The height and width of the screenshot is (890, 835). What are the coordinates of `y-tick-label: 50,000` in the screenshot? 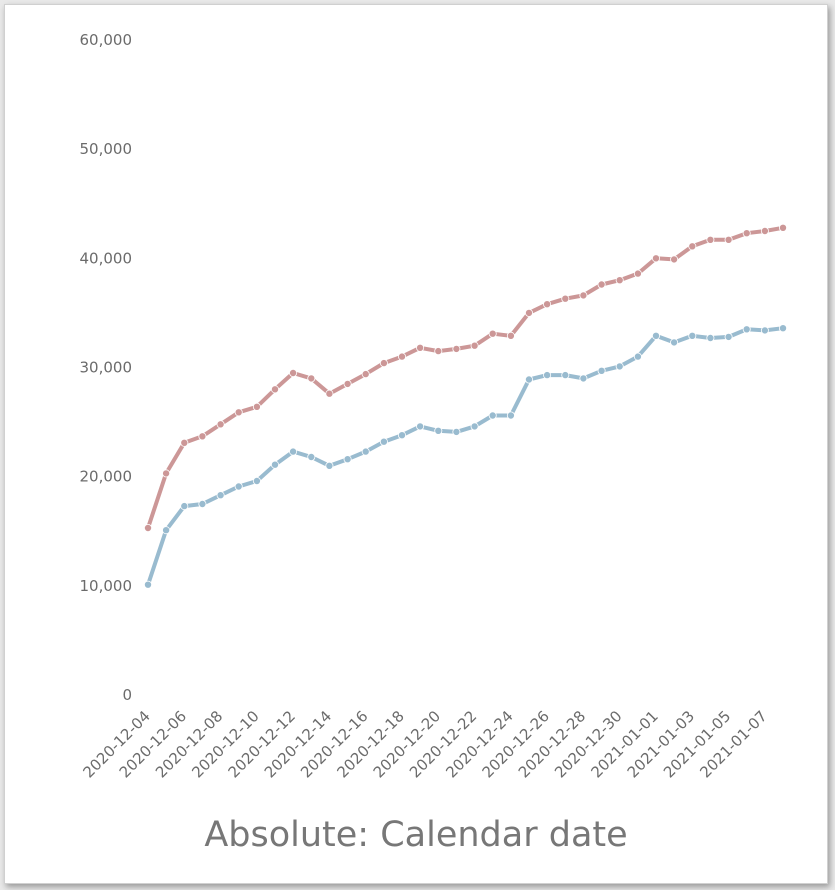 It's located at (106, 149).